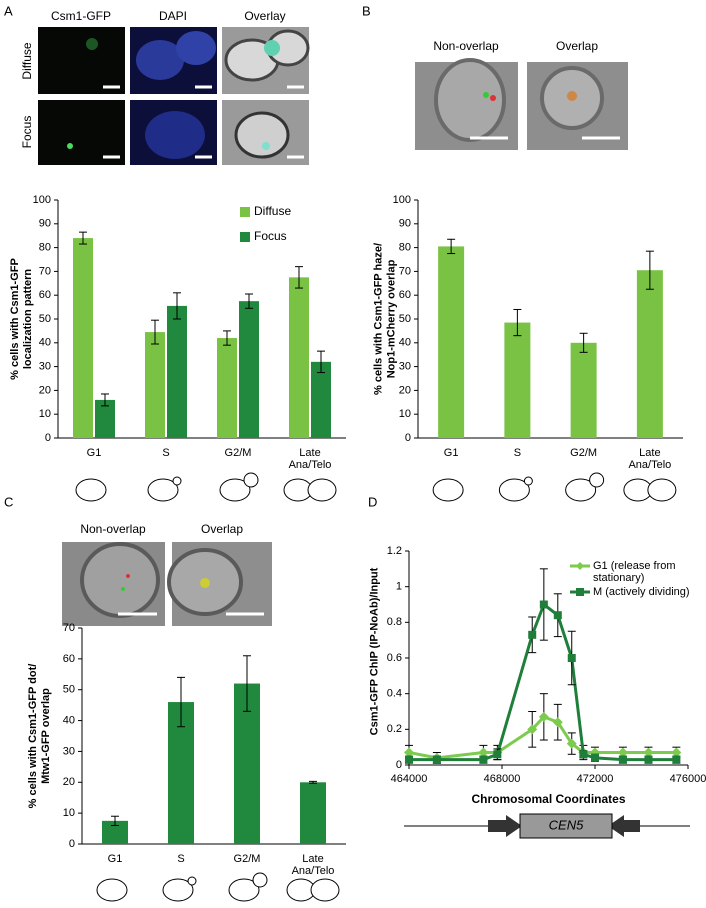 The width and height of the screenshot is (706, 908). I want to click on annotation: CEN5, so click(566, 824).